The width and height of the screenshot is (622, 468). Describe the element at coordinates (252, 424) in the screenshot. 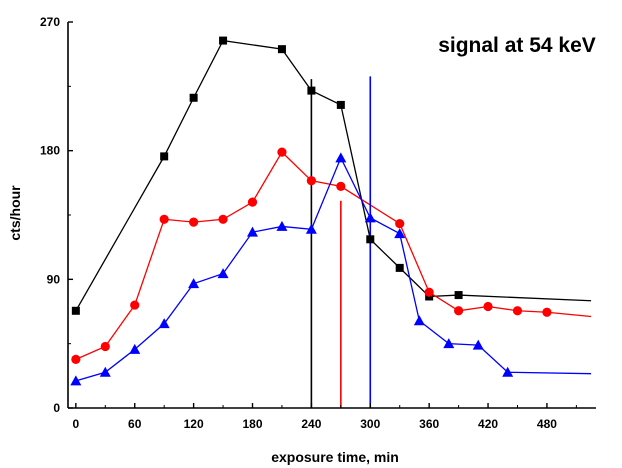

I see `x-tick-label: 180` at that location.